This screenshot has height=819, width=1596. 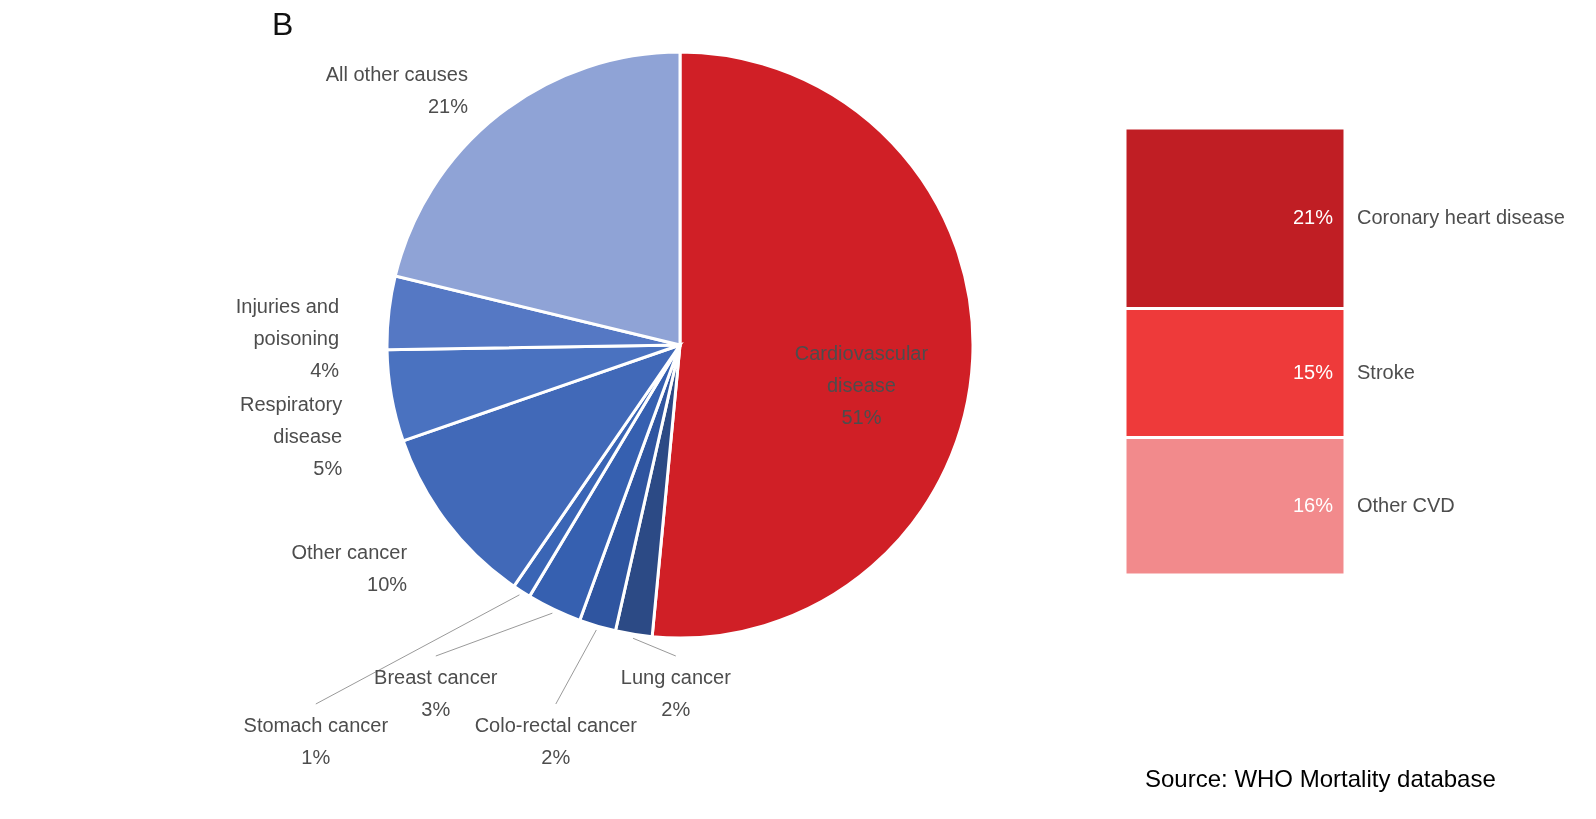 I want to click on source-note: Source: WHO Mortality database, so click(x=1320, y=778).